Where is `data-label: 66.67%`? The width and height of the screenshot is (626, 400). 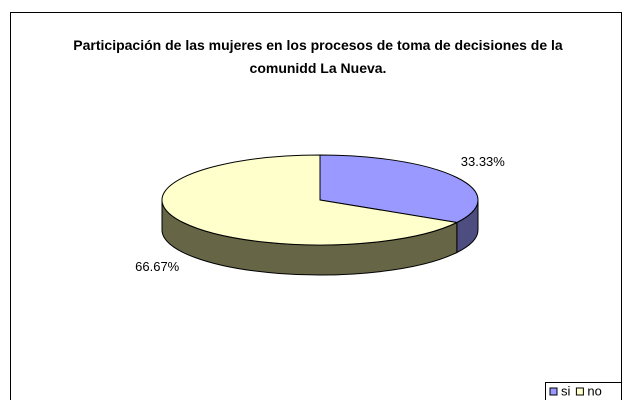
data-label: 66.67% is located at coordinates (157, 266).